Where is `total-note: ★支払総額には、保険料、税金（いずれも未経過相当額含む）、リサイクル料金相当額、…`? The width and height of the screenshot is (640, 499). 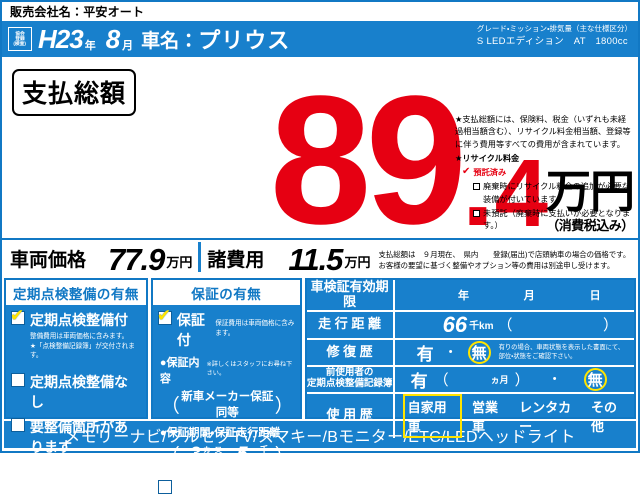
total-note: ★支払総額には、保険料、税金（いずれも未経過相当額含む）、リサイクル料金相当額、… is located at coordinates (544, 132).